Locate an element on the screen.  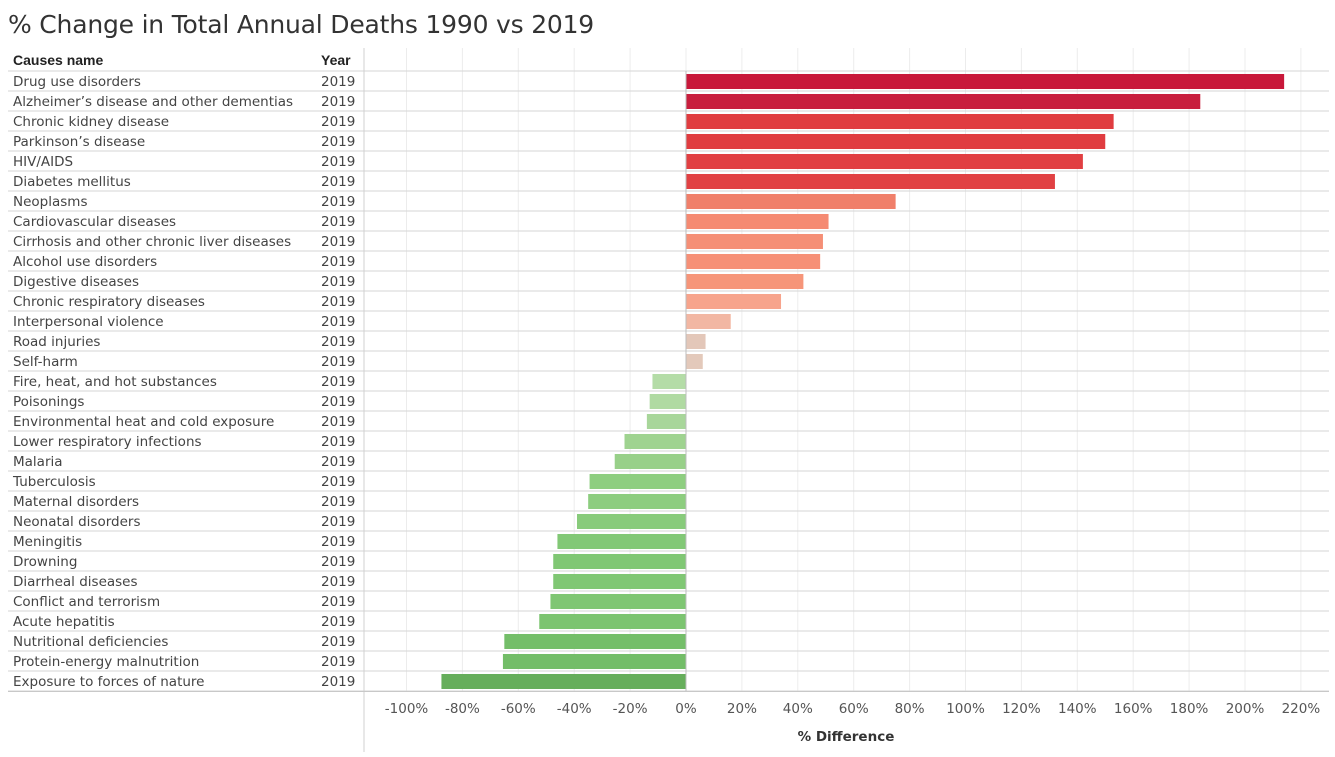
x-tick-label: 80% is located at coordinates (910, 709).